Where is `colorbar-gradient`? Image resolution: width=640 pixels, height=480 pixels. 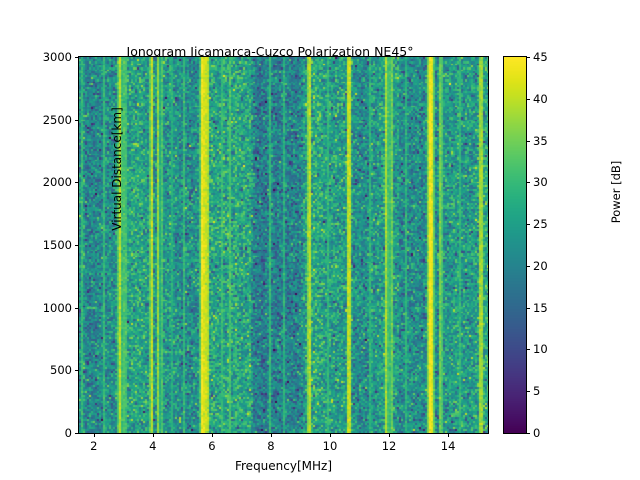
colorbar-gradient is located at coordinates (515, 245).